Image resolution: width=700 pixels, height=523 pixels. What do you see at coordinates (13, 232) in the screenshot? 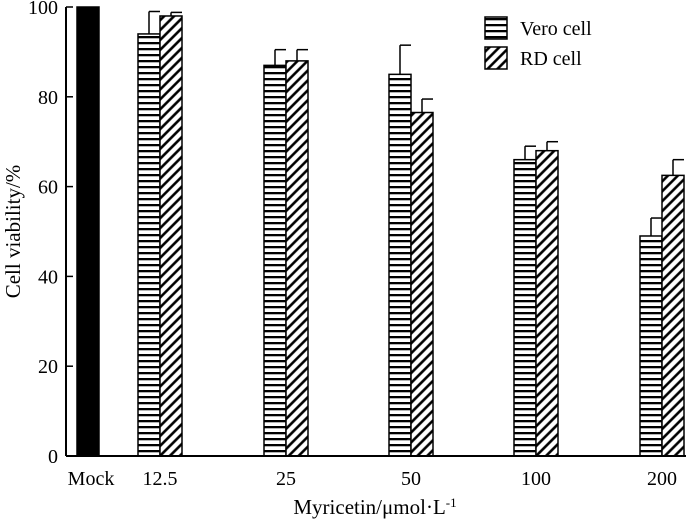
I see `y-axis-title: Cell viability/%` at bounding box center [13, 232].